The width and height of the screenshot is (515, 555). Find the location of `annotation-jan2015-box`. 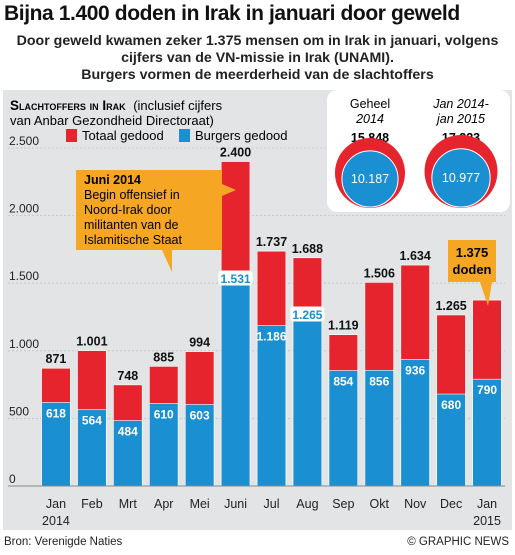

annotation-jan2015-box is located at coordinates (472, 273).